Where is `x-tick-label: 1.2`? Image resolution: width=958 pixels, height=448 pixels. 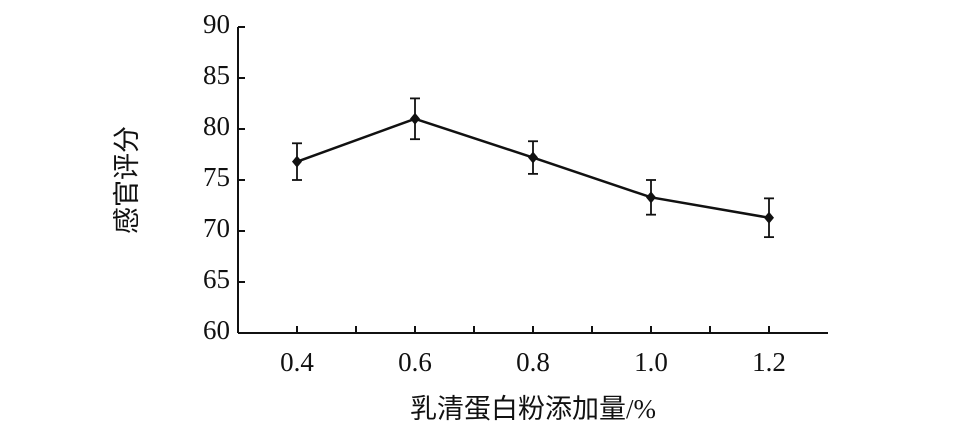
x-tick-label: 1.2 is located at coordinates (769, 362).